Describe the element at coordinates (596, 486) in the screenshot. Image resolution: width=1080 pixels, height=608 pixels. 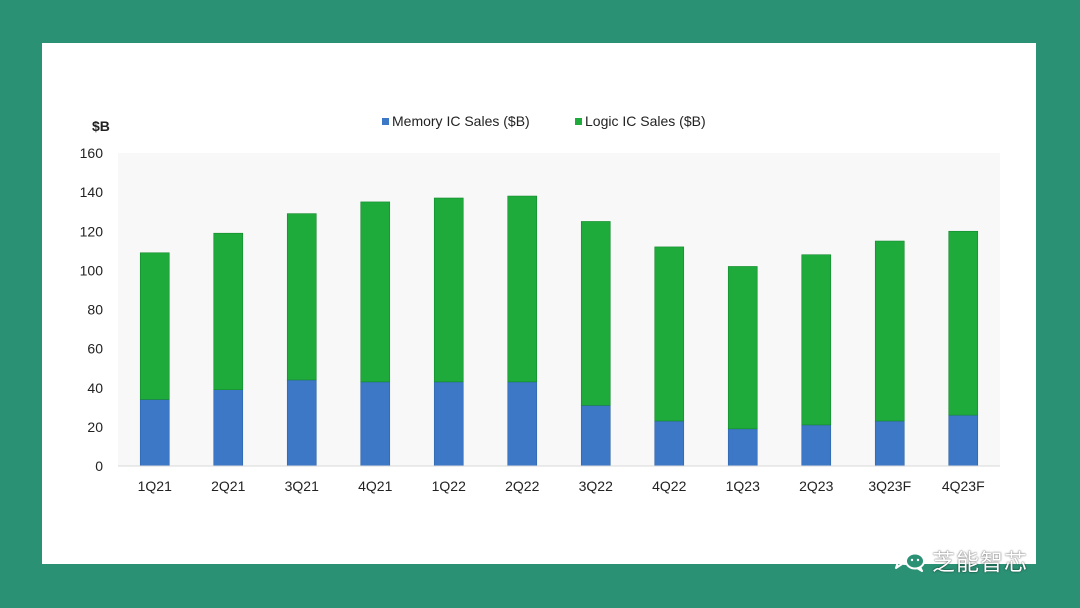
I see `x-tick-label: 3Q22` at that location.